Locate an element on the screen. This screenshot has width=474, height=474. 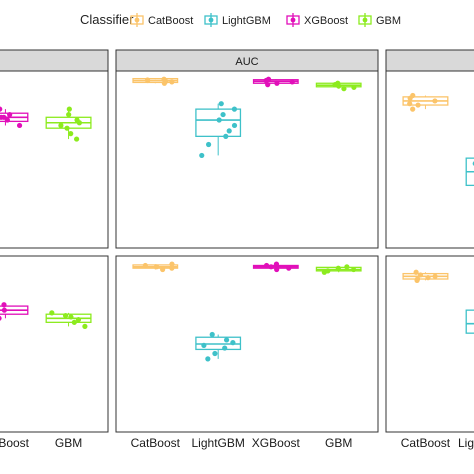
legend-item-lightgbm: LightGBM is located at coordinates (237, 20).